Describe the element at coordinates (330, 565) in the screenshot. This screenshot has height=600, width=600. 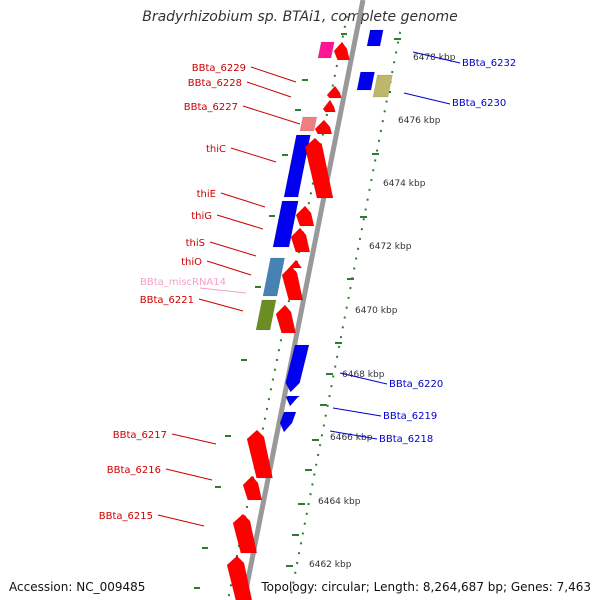
I see `ruler-label: 6462 kbp` at that location.